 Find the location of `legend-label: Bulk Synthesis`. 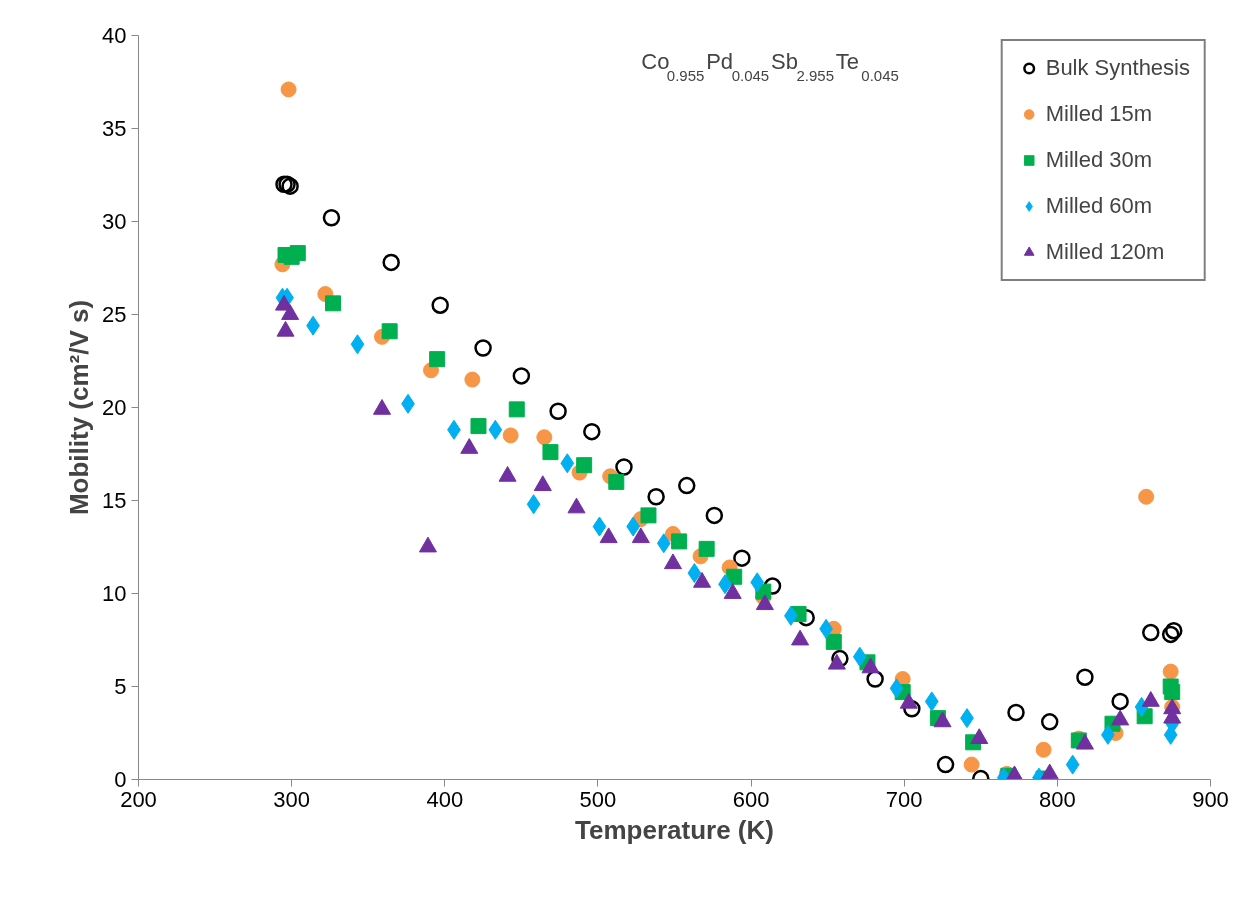

legend-label: Bulk Synthesis is located at coordinates (1117, 68).